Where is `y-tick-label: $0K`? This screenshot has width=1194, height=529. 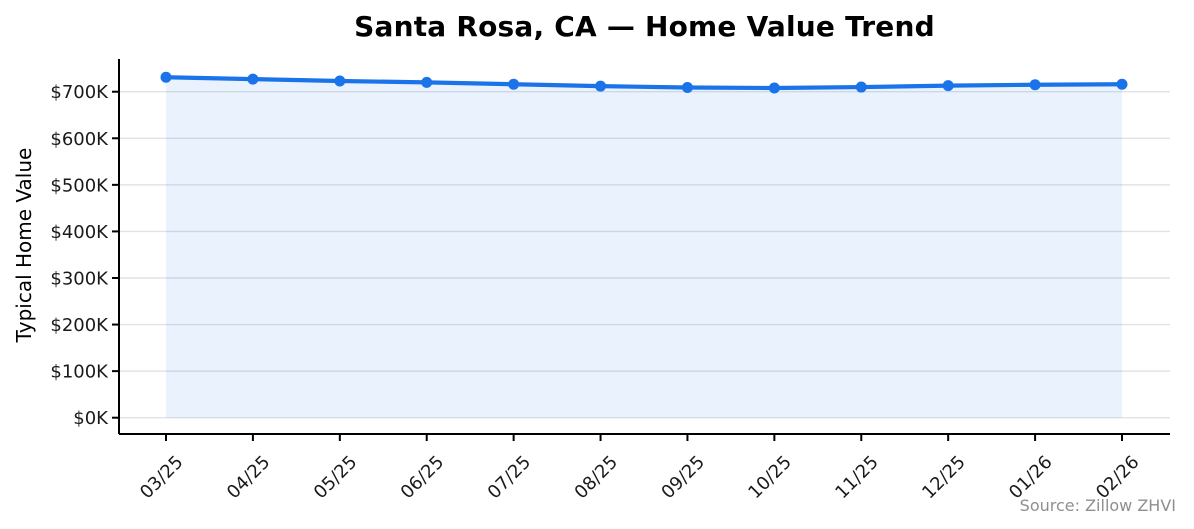 y-tick-label: $0K is located at coordinates (91, 418).